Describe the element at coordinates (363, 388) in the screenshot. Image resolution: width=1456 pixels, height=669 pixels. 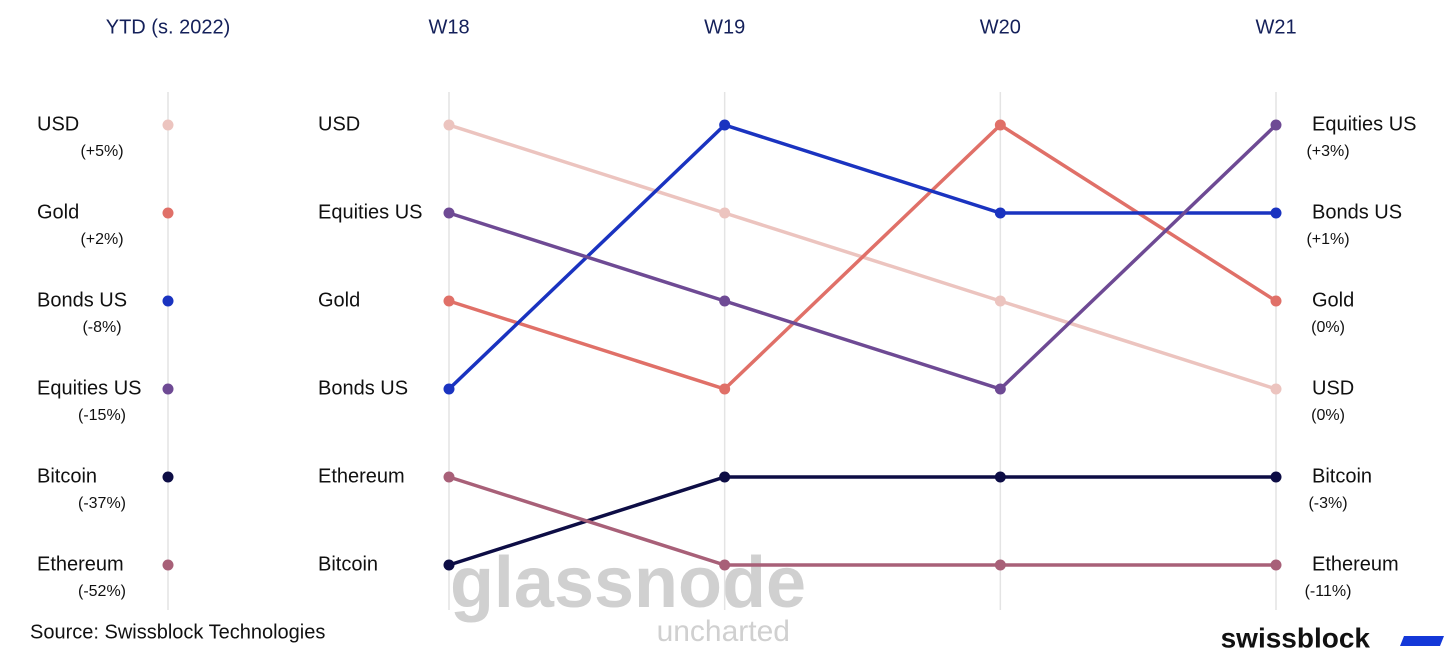
I see `start-label: Bonds US` at that location.